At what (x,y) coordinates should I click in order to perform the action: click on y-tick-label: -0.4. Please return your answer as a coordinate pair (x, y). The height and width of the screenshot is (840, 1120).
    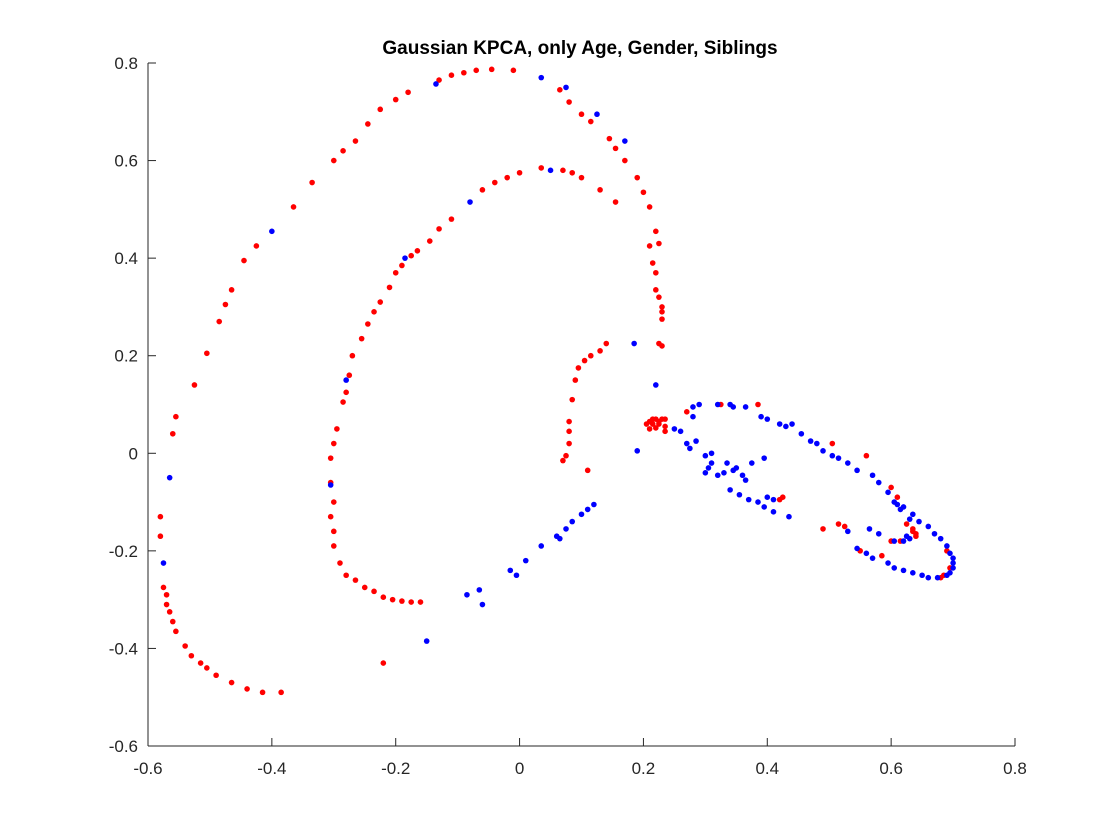
    Looking at the image, I should click on (123, 648).